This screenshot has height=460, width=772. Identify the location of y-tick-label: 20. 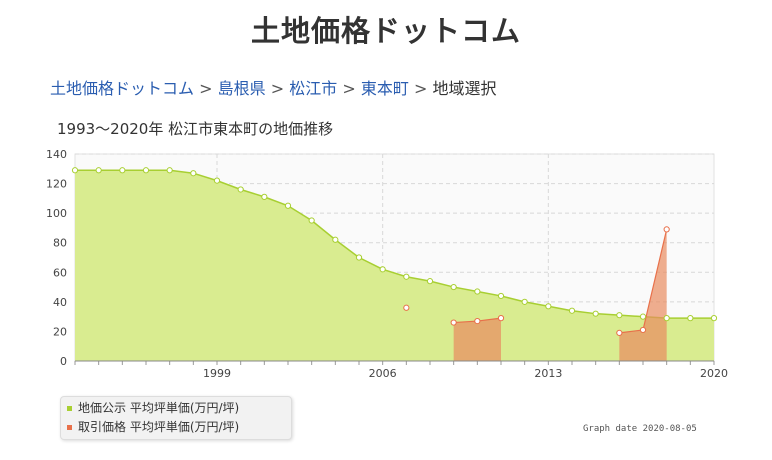
(60, 331).